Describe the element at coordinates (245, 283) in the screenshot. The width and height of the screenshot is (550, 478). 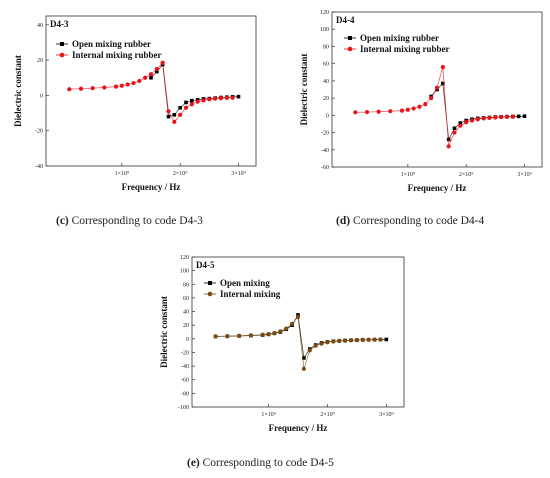
I see `legend-entry: Open mixing` at that location.